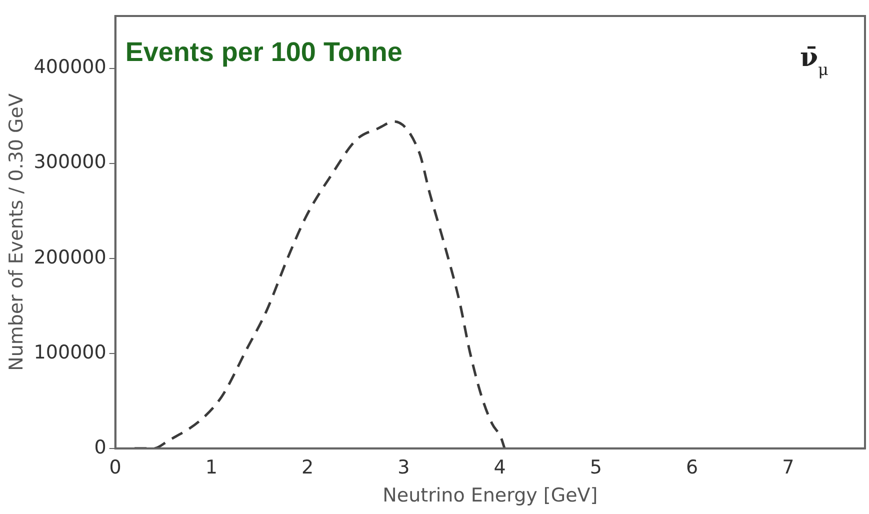 Image resolution: width=869 pixels, height=514 pixels. What do you see at coordinates (70, 162) in the screenshot?
I see `y-tick-label: 300000` at bounding box center [70, 162].